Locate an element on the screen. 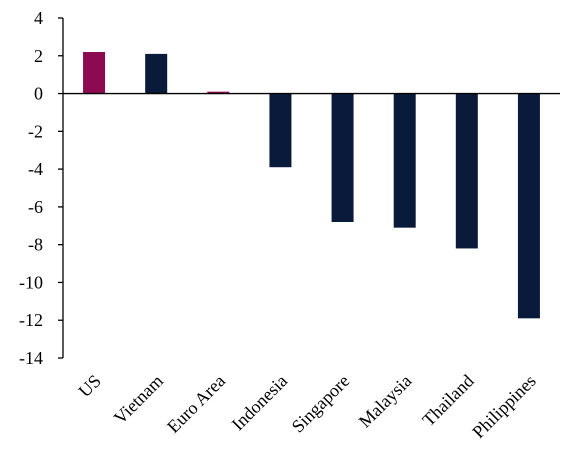 This screenshot has width=570, height=463. x-category-label: Indonesia is located at coordinates (260, 403).